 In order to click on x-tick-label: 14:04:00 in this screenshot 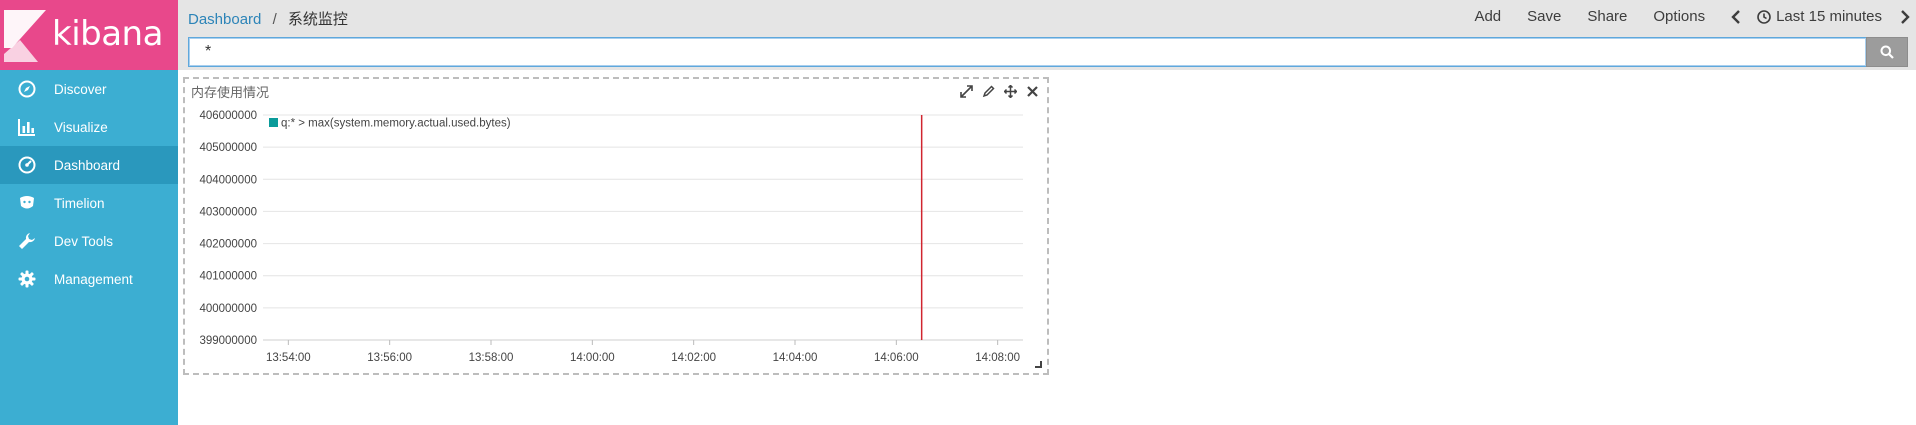, I will do `click(795, 358)`.